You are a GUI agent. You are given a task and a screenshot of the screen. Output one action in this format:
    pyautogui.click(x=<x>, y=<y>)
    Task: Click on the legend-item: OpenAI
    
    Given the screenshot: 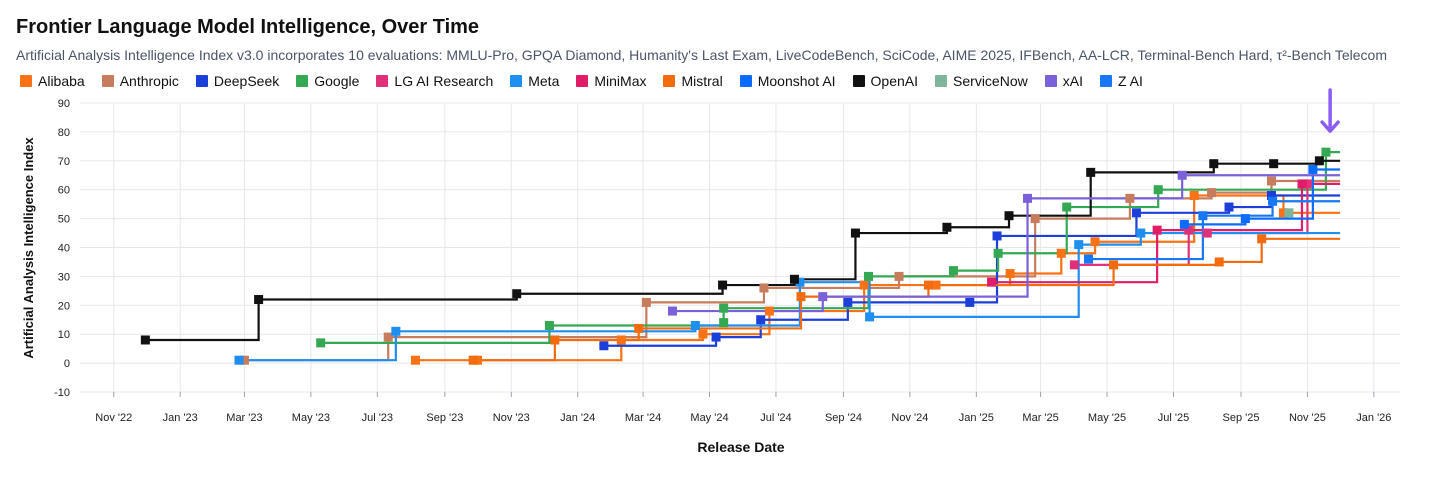 What is the action you would take?
    pyautogui.click(x=885, y=81)
    